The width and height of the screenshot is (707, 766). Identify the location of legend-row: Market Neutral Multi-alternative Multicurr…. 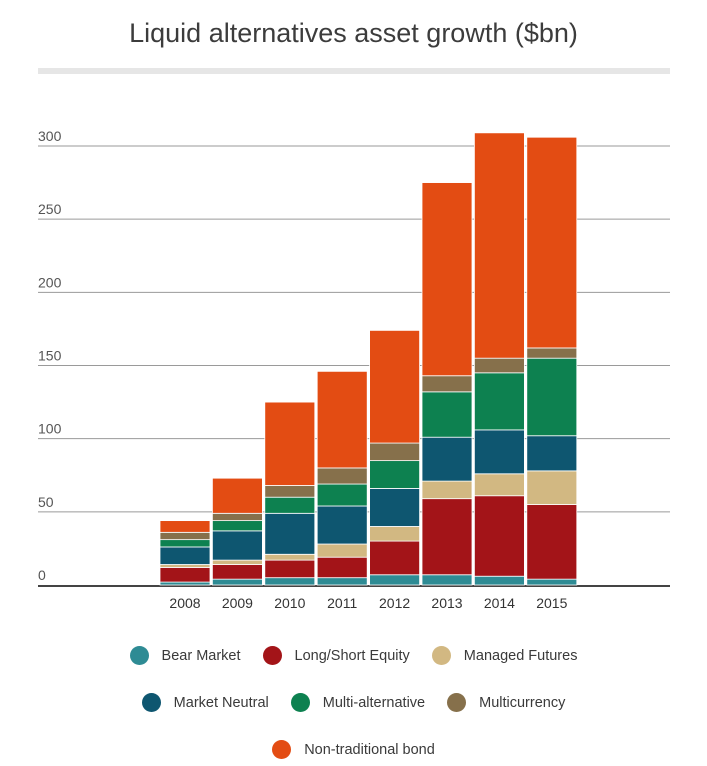
(353, 702).